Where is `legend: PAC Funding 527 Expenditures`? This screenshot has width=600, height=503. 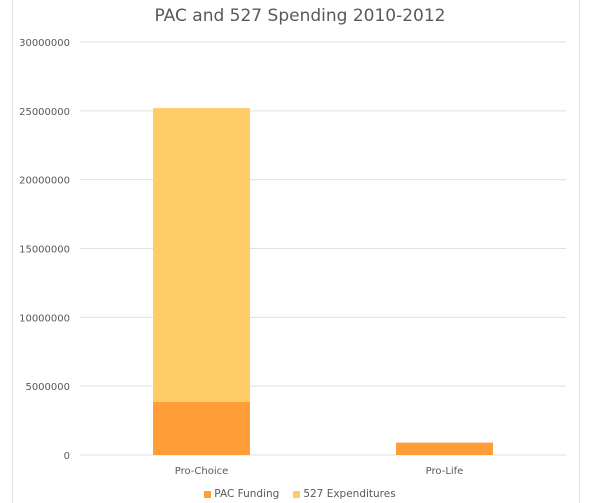 legend: PAC Funding 527 Expenditures is located at coordinates (300, 494).